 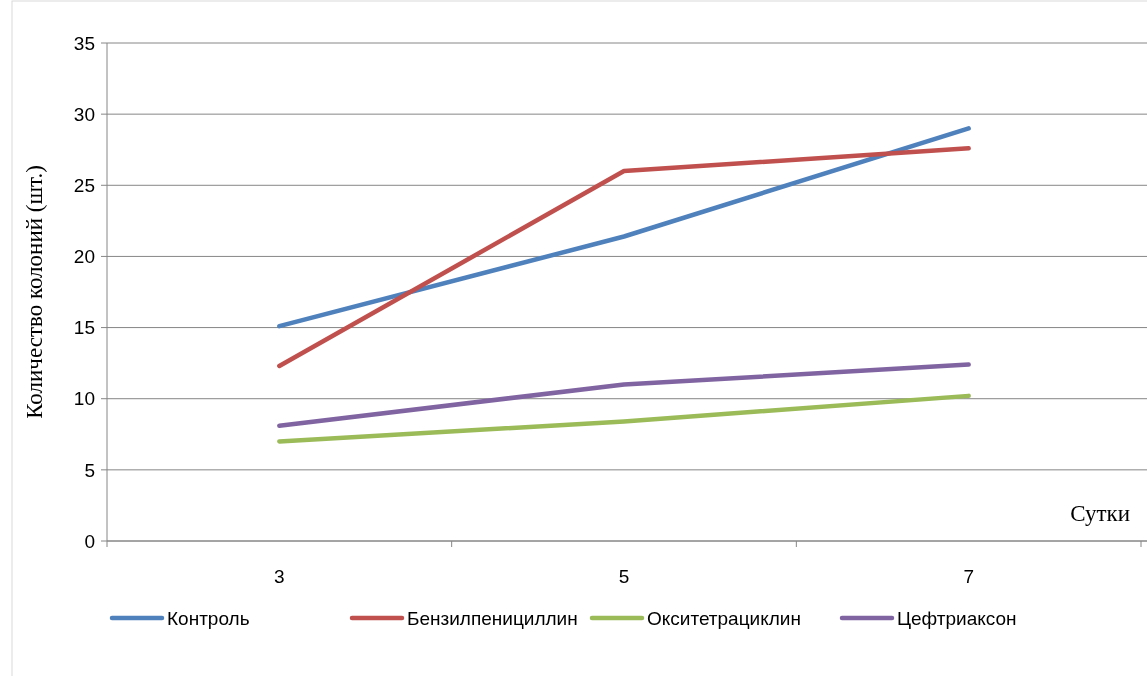 I want to click on y-tick-label: 30, so click(x=84, y=114).